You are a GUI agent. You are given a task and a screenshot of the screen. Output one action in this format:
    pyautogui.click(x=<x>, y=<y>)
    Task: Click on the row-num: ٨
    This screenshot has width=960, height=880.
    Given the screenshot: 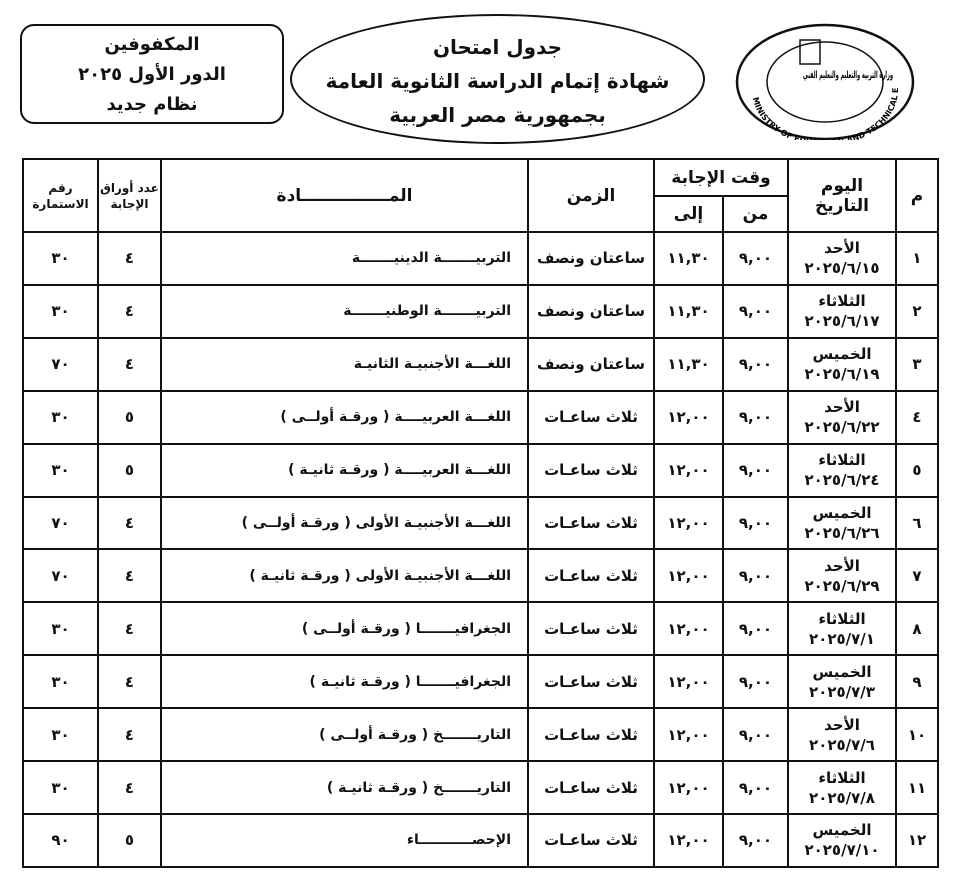 What is the action you would take?
    pyautogui.click(x=917, y=629)
    